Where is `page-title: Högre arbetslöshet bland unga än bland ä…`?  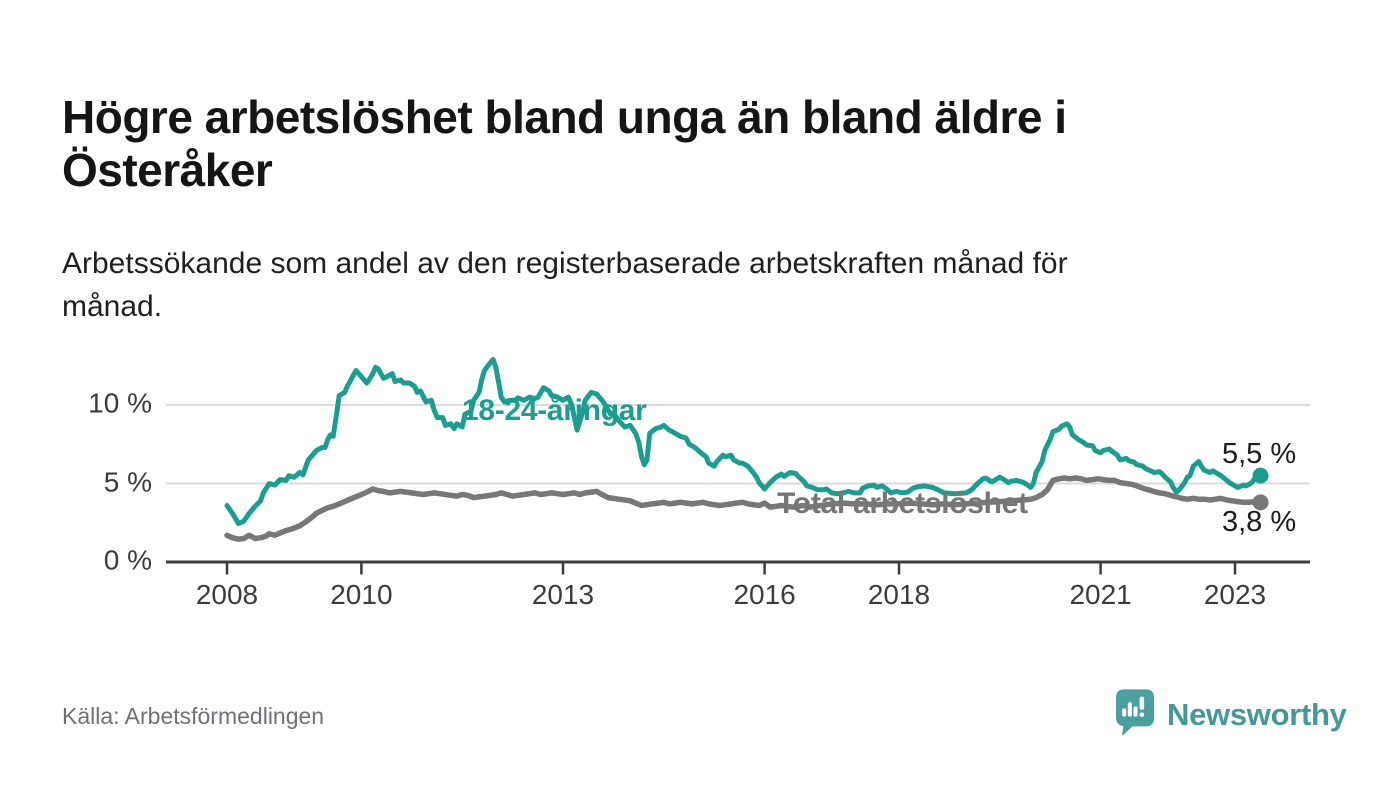 page-title: Högre arbetslöshet bland unga än bland ä… is located at coordinates (564, 143).